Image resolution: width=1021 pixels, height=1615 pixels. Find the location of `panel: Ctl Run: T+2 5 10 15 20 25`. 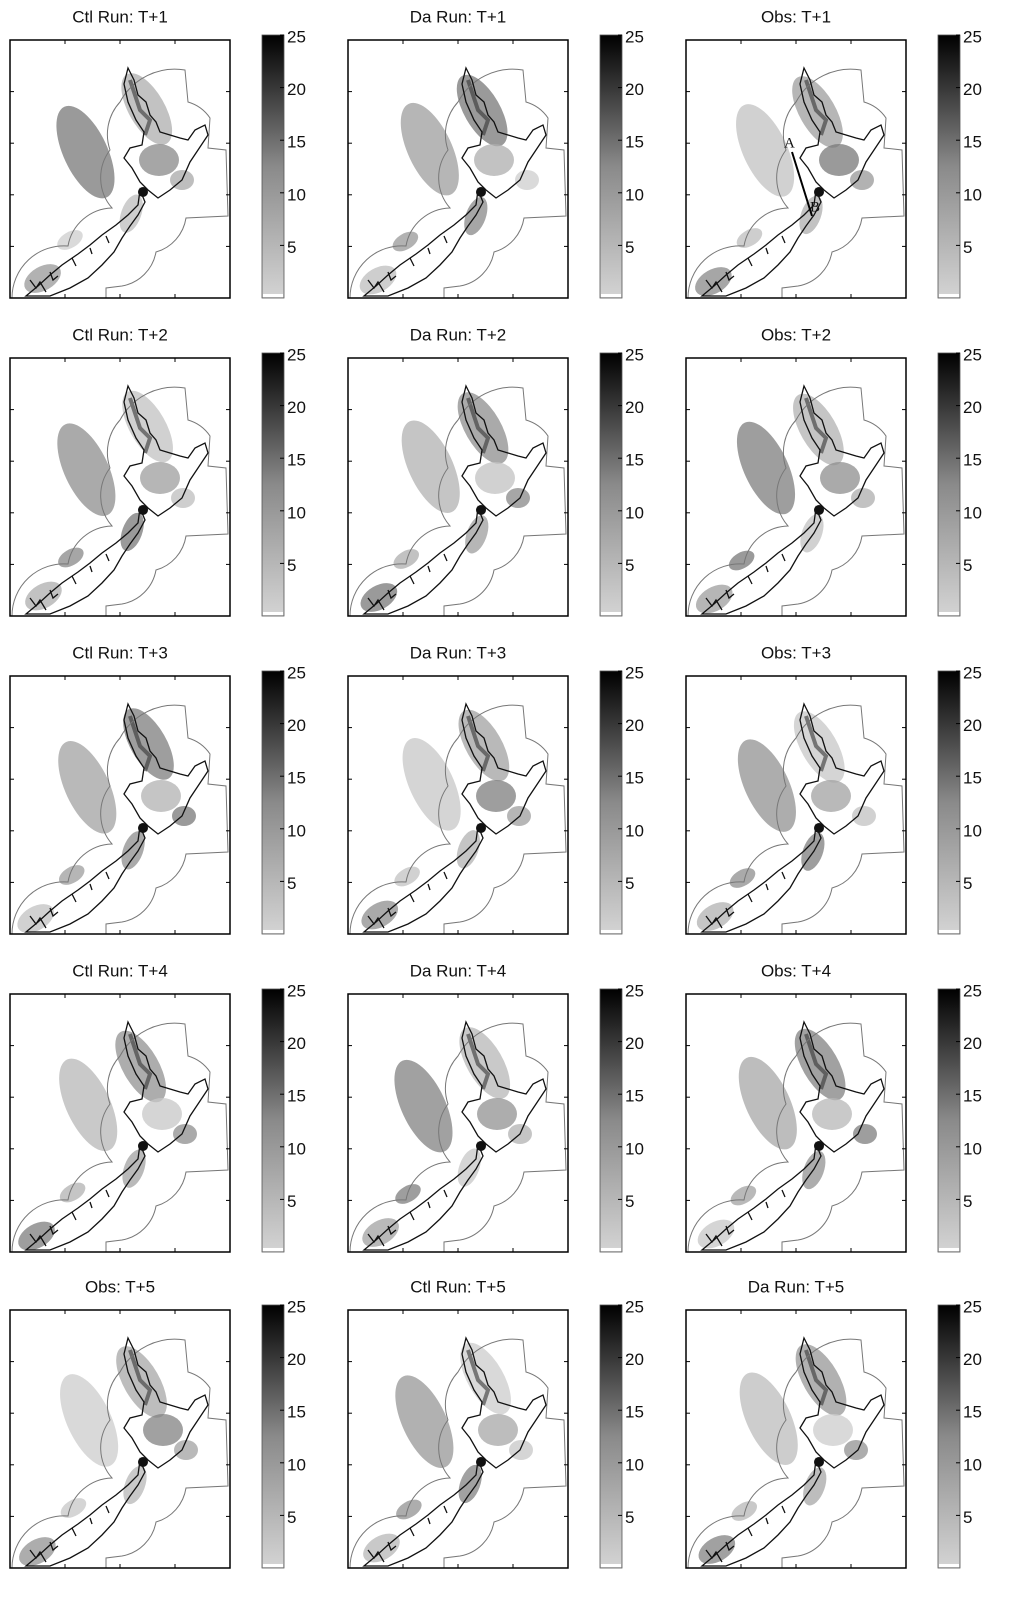

panel: Ctl Run: T+2 5 10 15 20 25 is located at coordinates (157, 471).